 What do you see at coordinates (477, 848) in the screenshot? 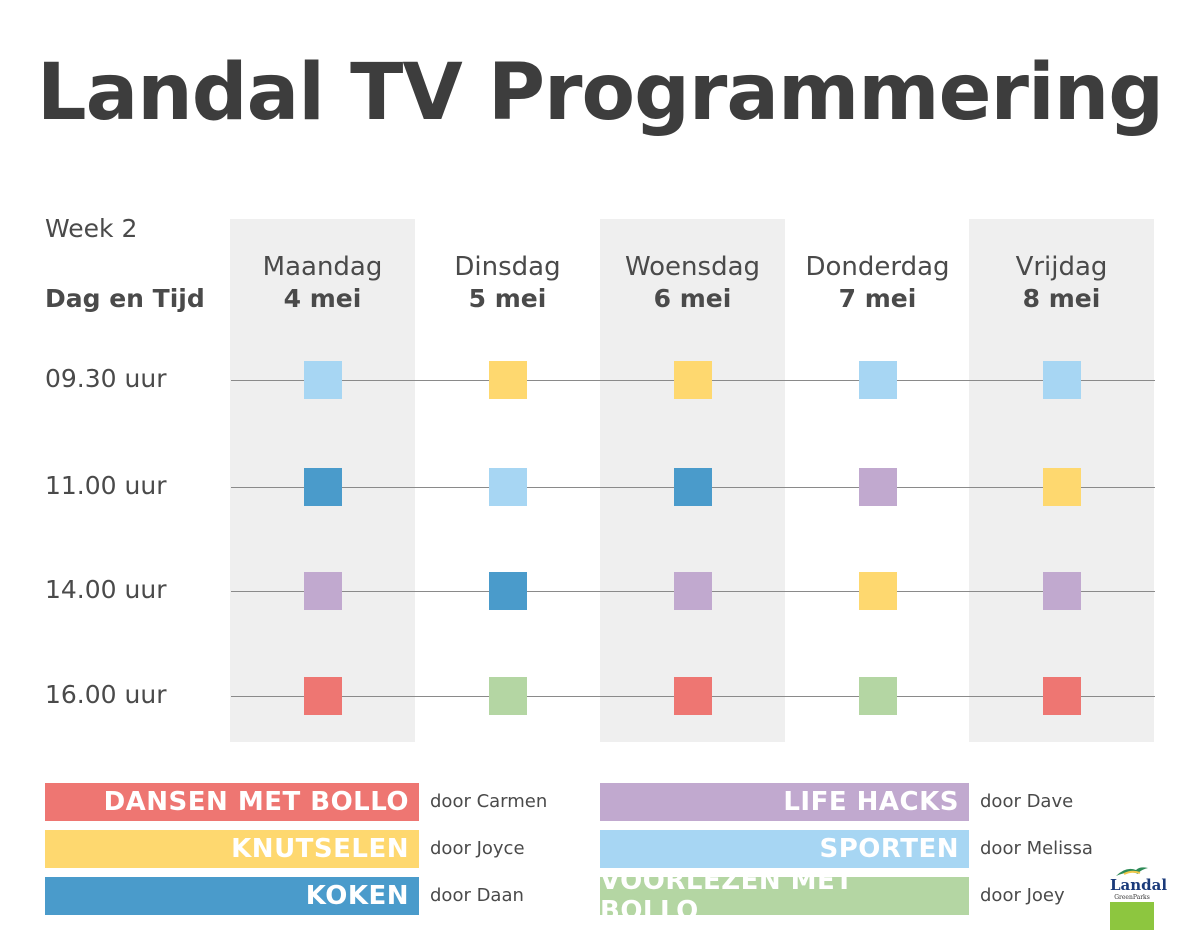
I see `legend-host: door Joyce` at bounding box center [477, 848].